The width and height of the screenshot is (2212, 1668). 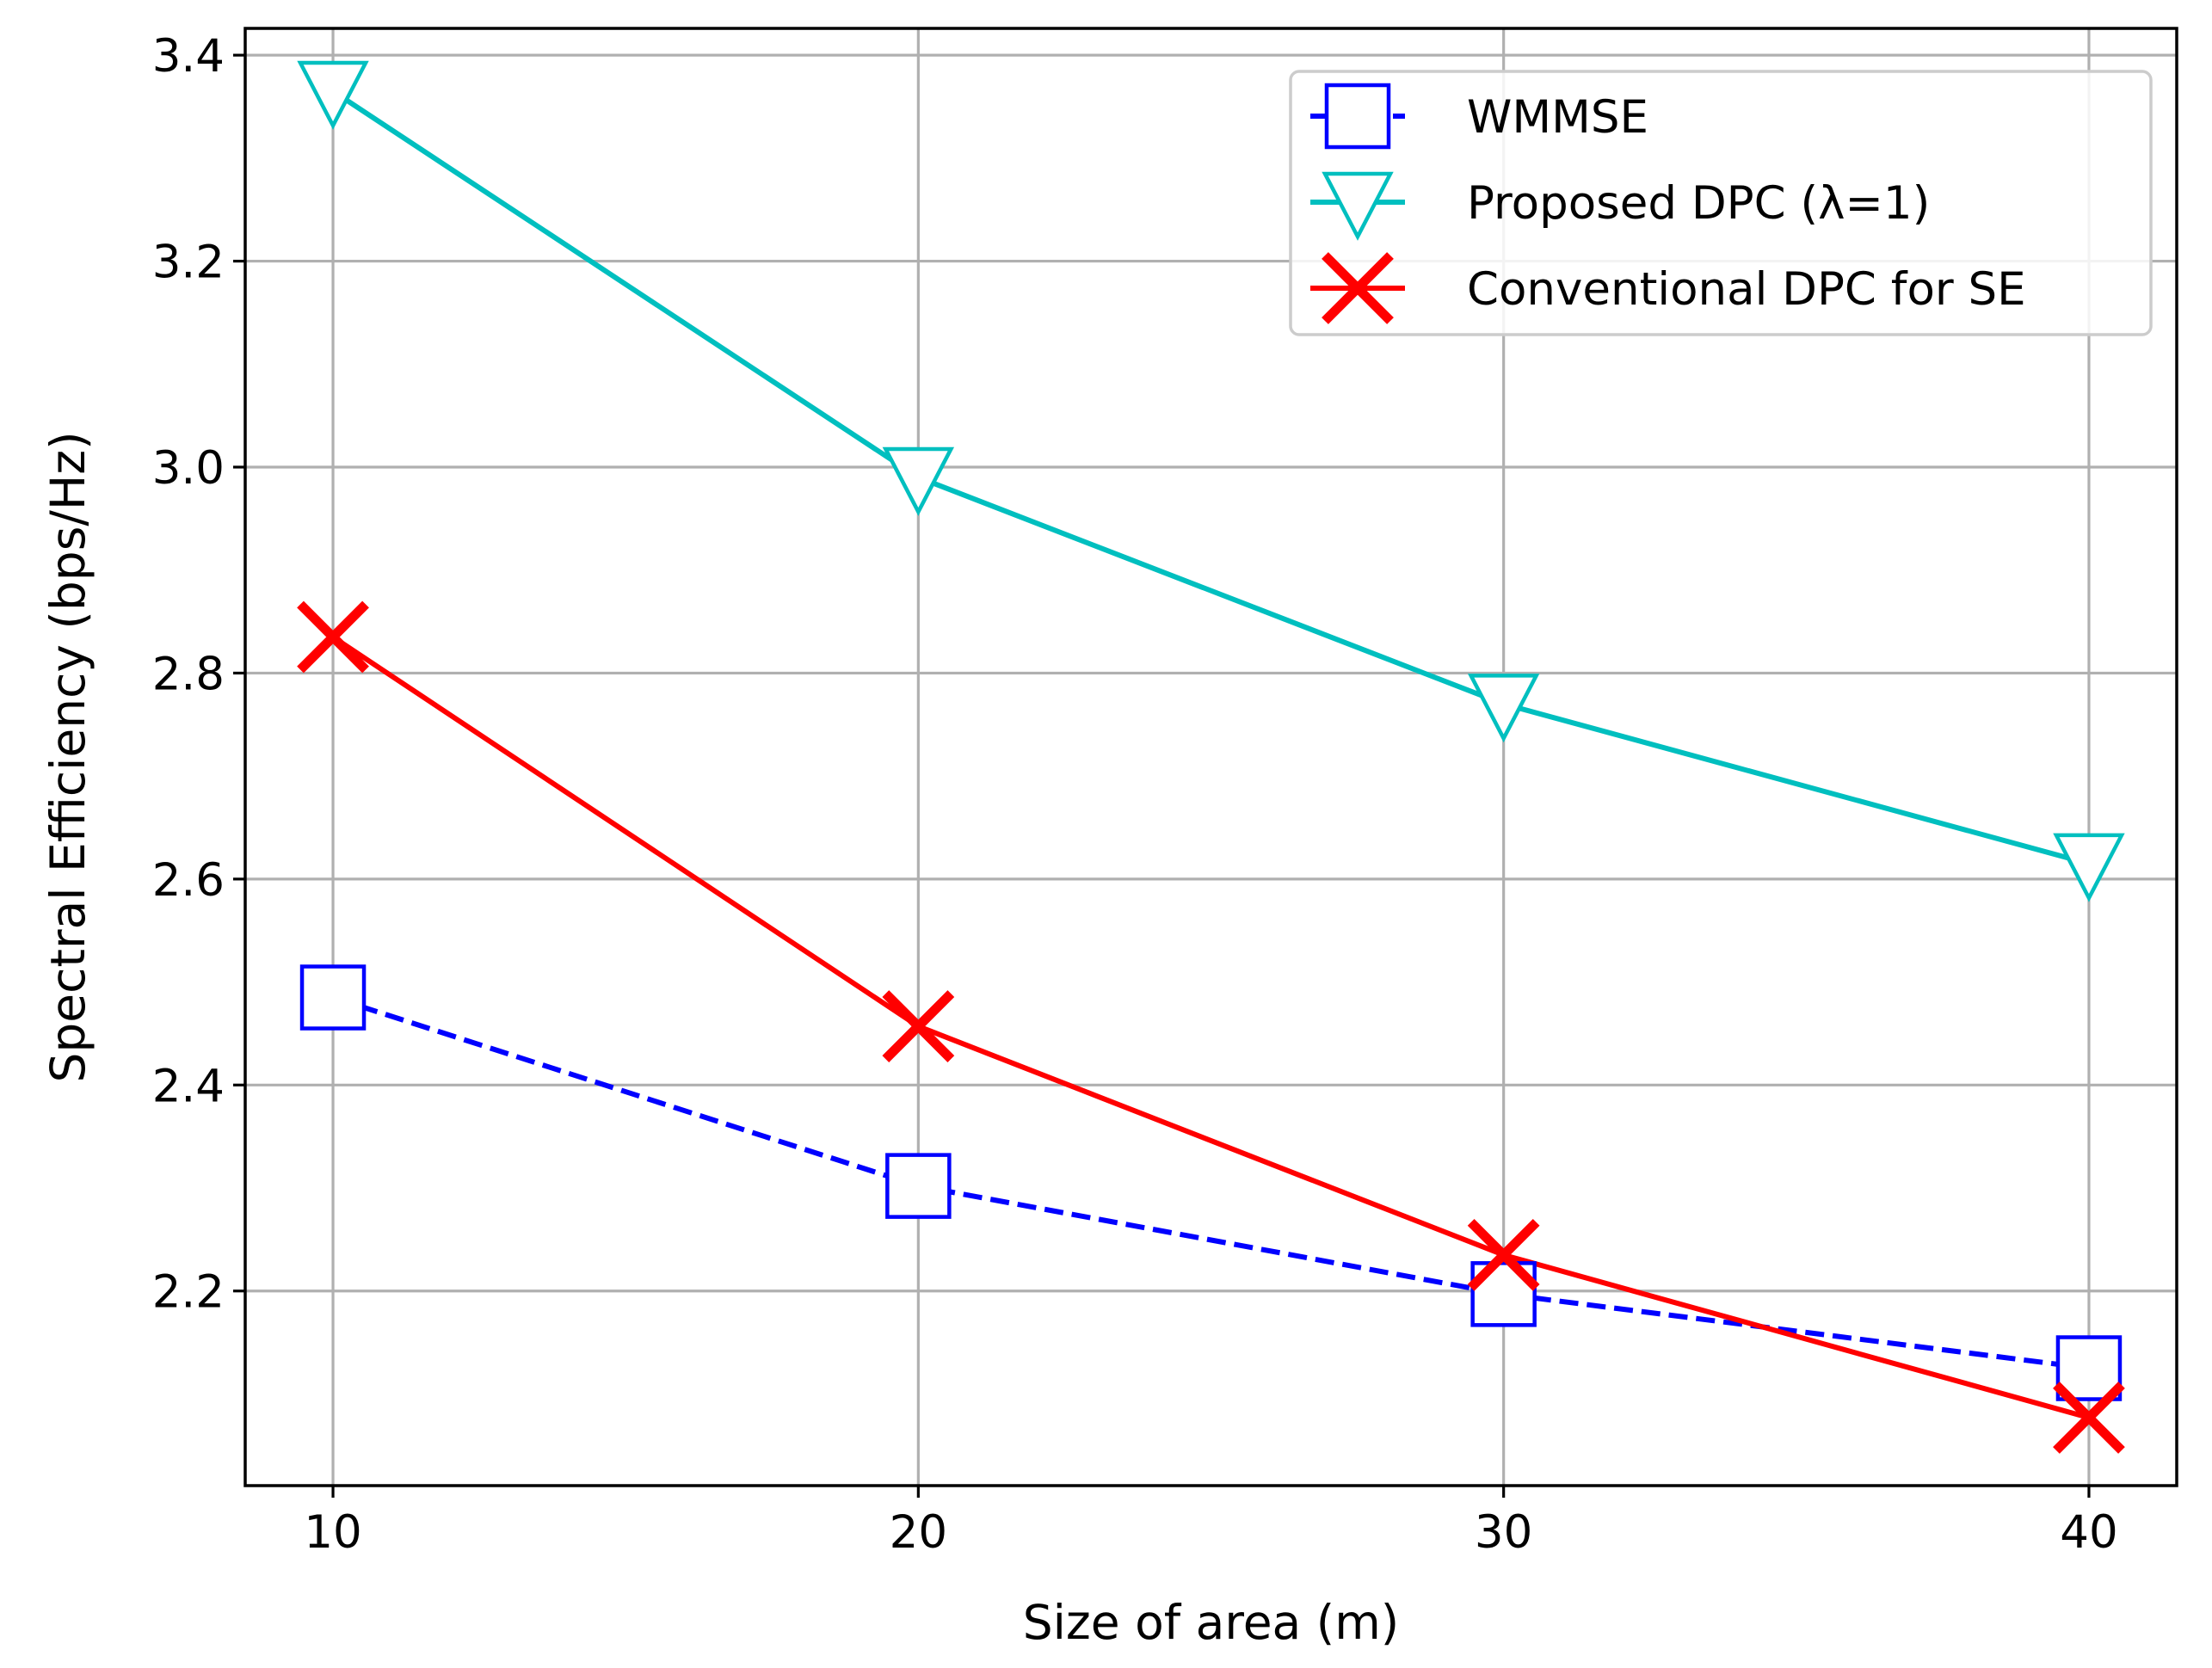 What do you see at coordinates (1557, 117) in the screenshot?
I see `legend-label: WMMSE` at bounding box center [1557, 117].